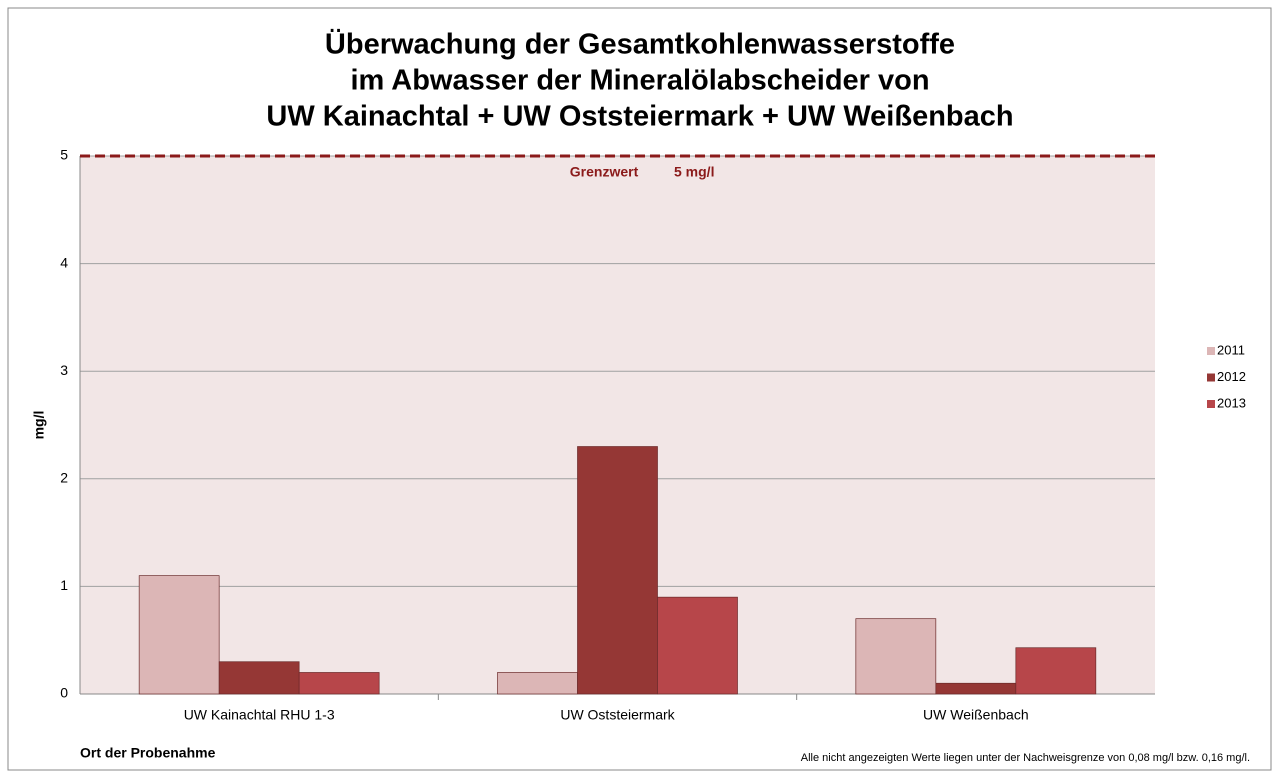  I want to click on y-tick-label: 3, so click(64, 370).